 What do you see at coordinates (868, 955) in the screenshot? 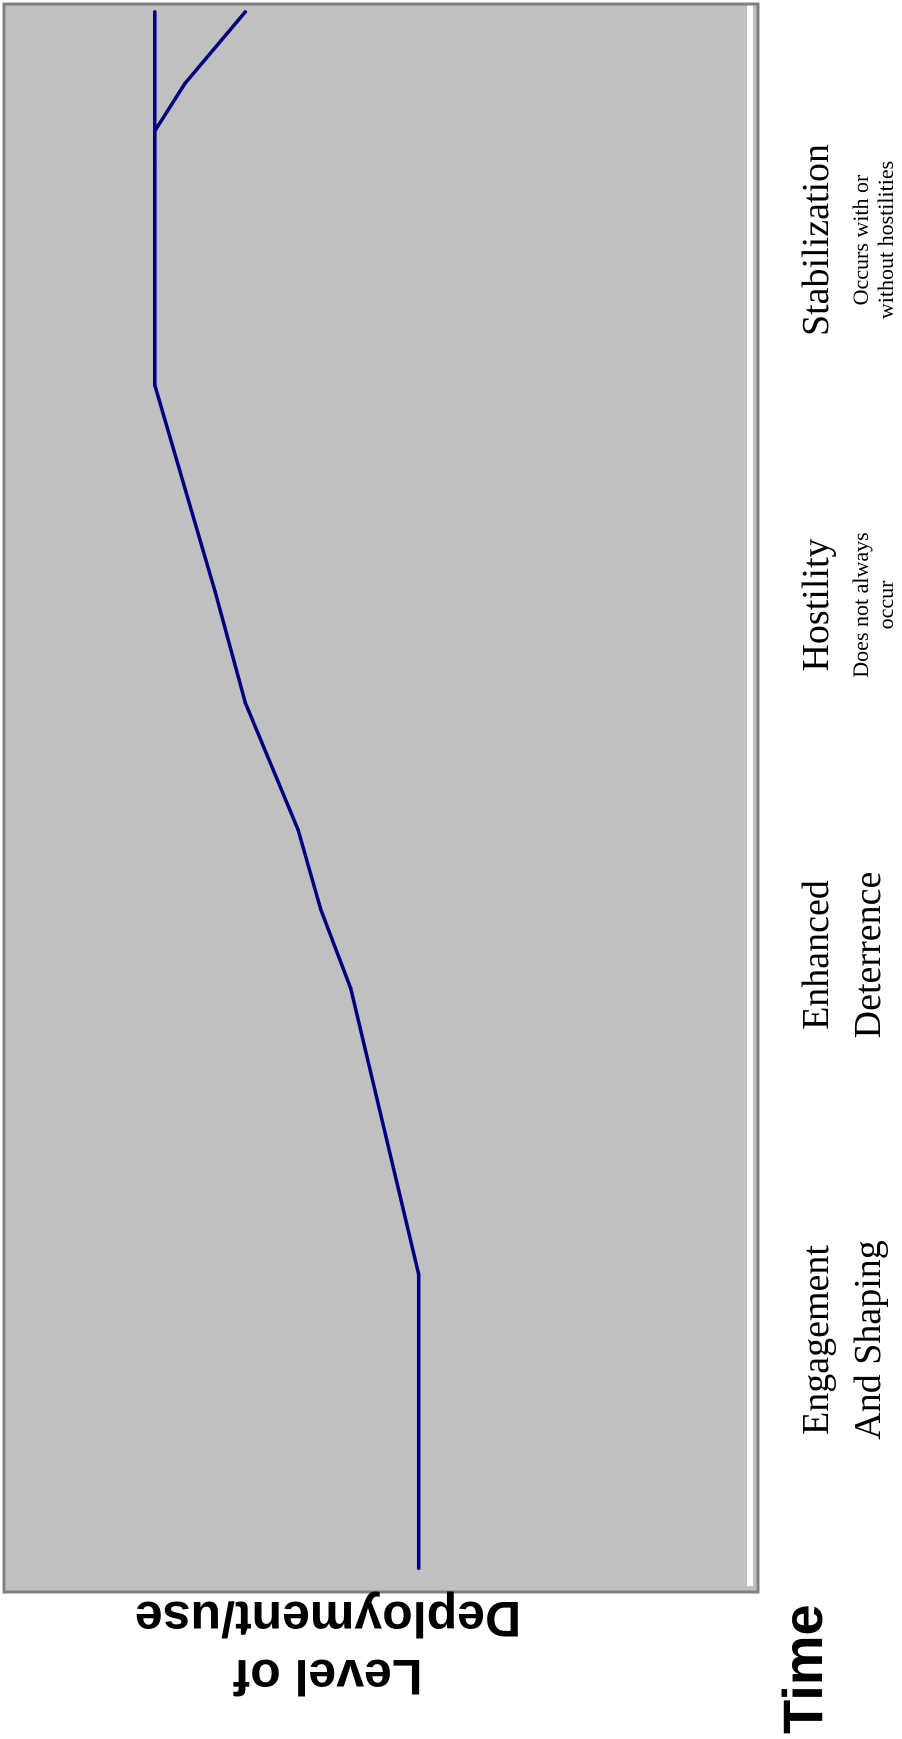
I see `phase-label-enhanced-line2: Deterrence` at bounding box center [868, 955].